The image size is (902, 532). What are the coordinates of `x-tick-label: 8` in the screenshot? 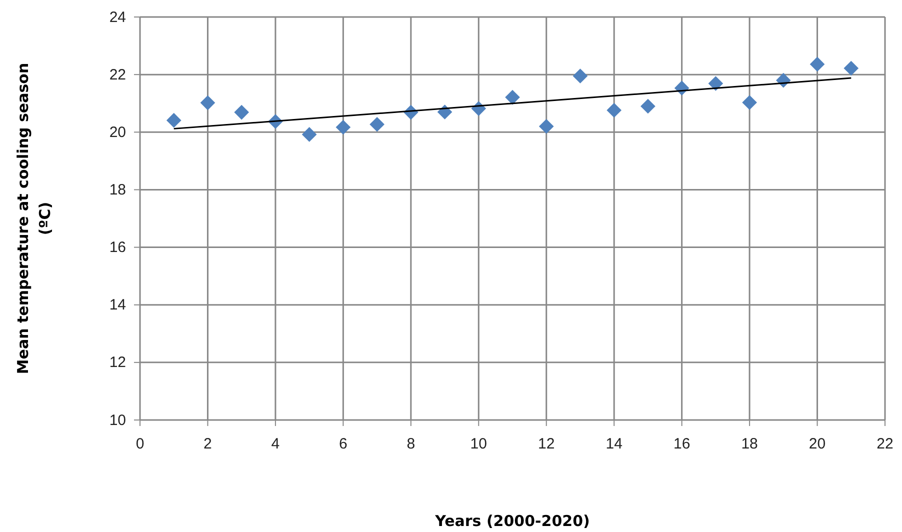 It's located at (411, 444).